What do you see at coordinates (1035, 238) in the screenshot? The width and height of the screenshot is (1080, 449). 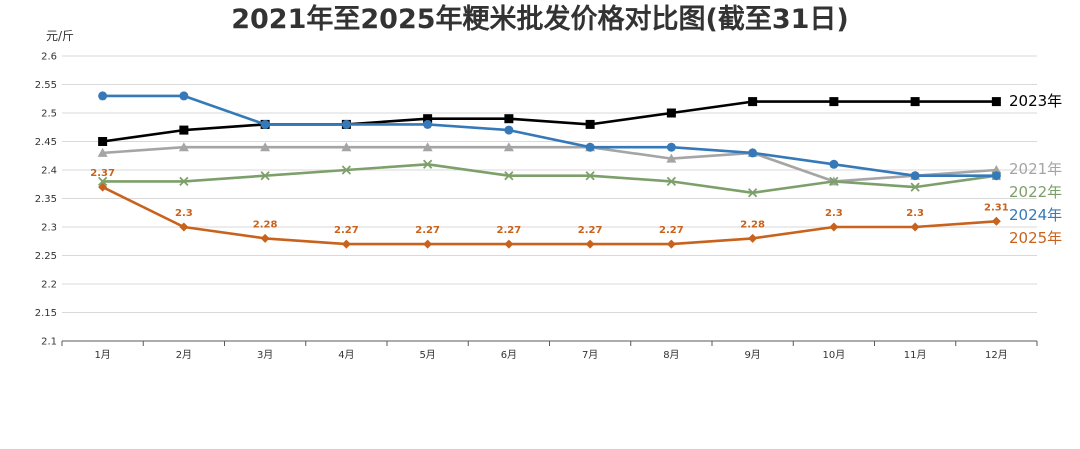 I see `series-end-label: 2025年` at bounding box center [1035, 238].